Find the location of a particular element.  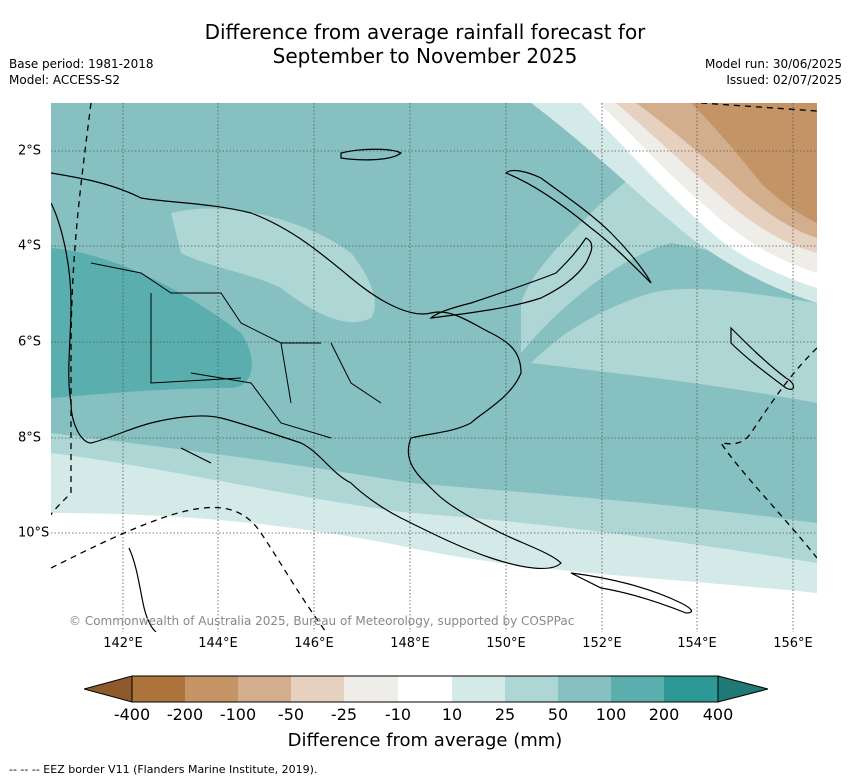

lat-tick-label: 10°S is located at coordinates (34, 533).